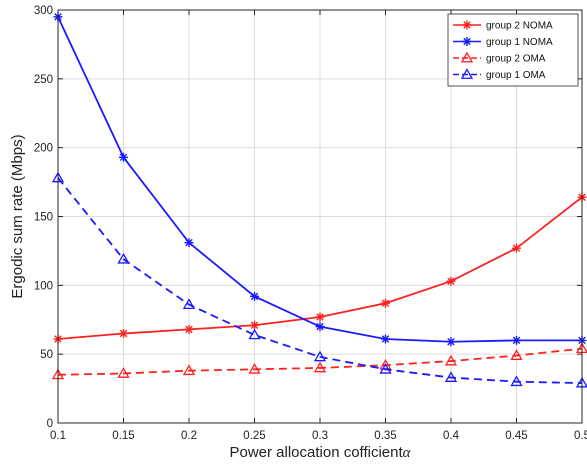 The height and width of the screenshot is (465, 587). I want to click on x-axis-title-text: Power allocation cofficient, so click(316, 452).